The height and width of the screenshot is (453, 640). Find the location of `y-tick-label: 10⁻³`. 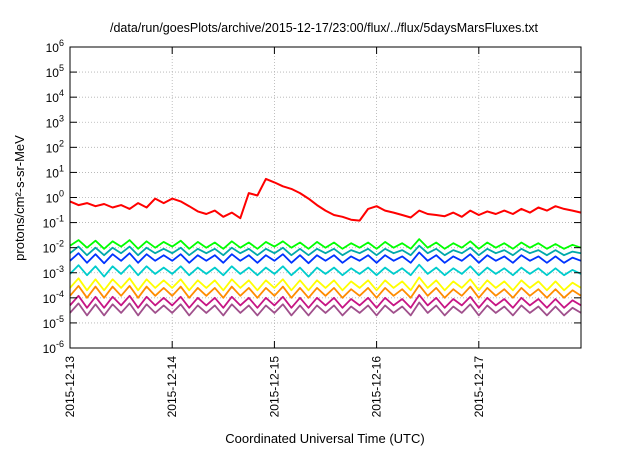

y-tick-label: 10⁻³ is located at coordinates (53, 272).